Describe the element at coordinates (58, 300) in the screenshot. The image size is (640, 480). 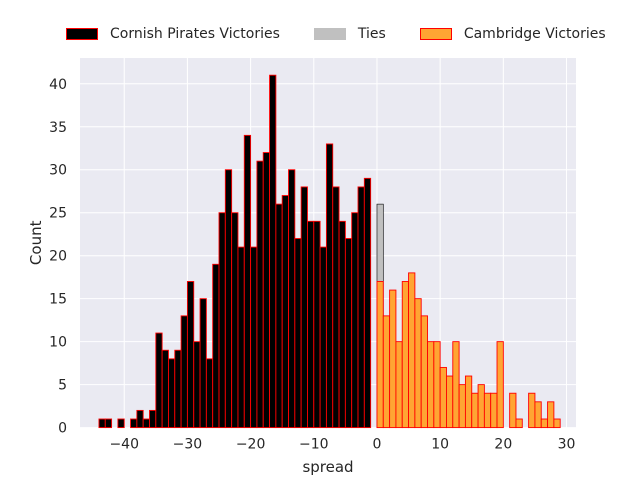
I see `y-tick-label: 15` at that location.